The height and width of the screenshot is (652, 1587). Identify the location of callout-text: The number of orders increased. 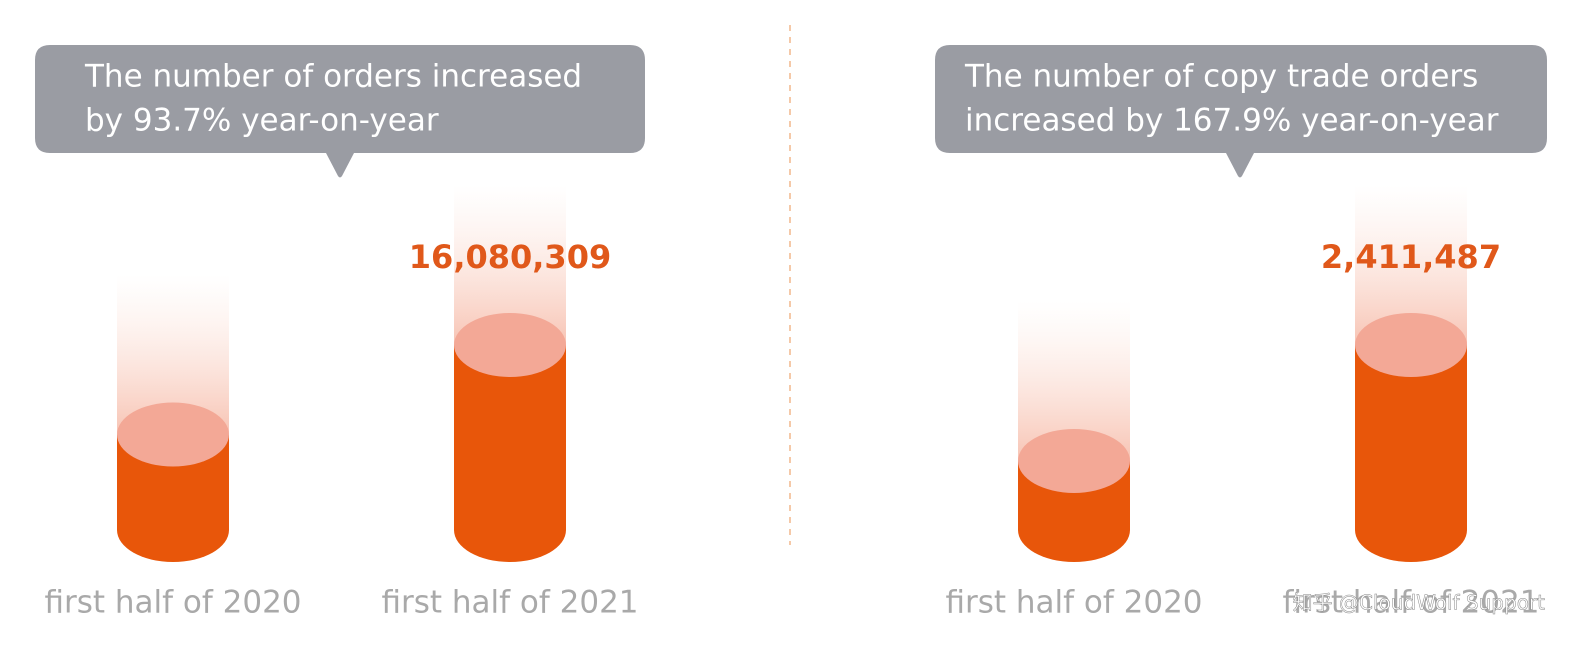
(333, 77).